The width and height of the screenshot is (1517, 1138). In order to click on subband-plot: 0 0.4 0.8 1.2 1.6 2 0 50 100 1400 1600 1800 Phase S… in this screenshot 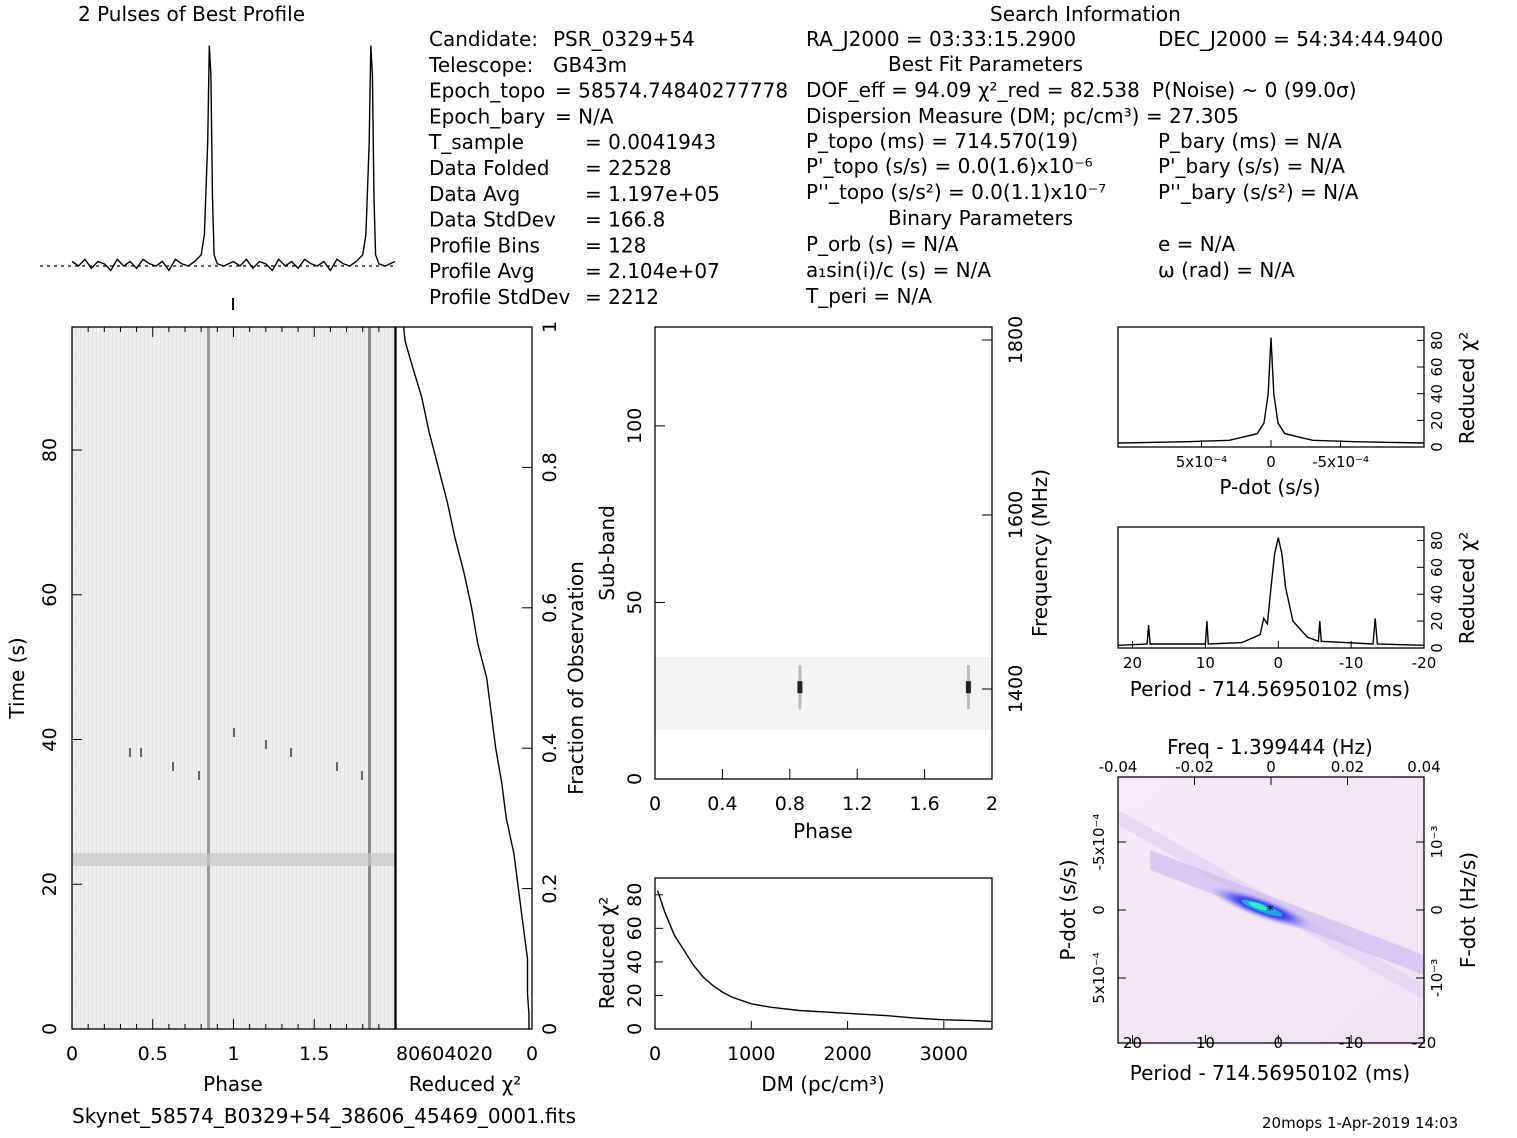, I will do `click(823, 579)`.